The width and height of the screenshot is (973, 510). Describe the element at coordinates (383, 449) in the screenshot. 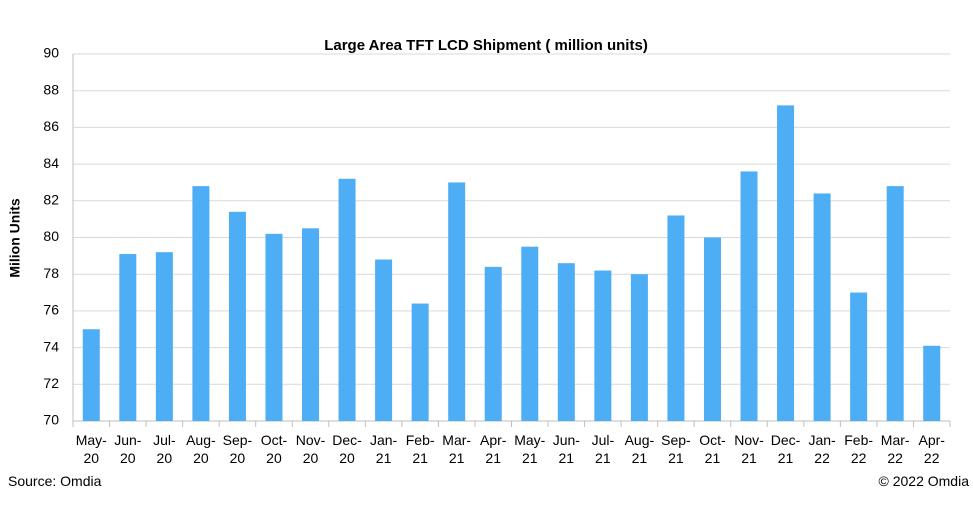

I see `x-tick-label: Jan-21` at that location.